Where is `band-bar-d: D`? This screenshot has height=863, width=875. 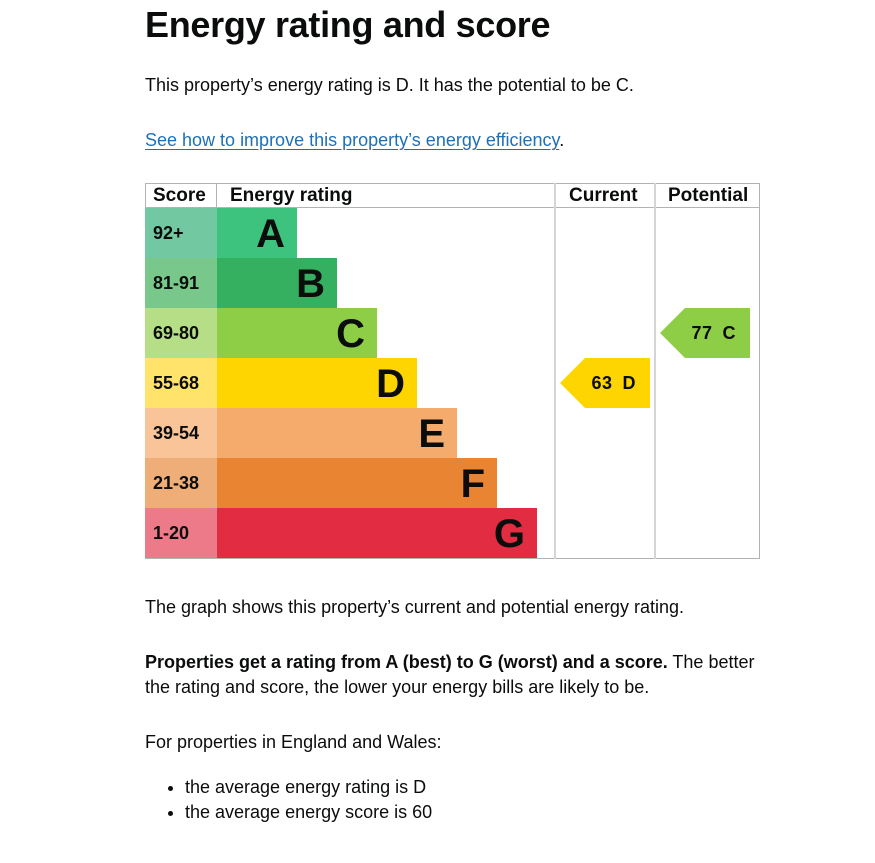 band-bar-d: D is located at coordinates (317, 383).